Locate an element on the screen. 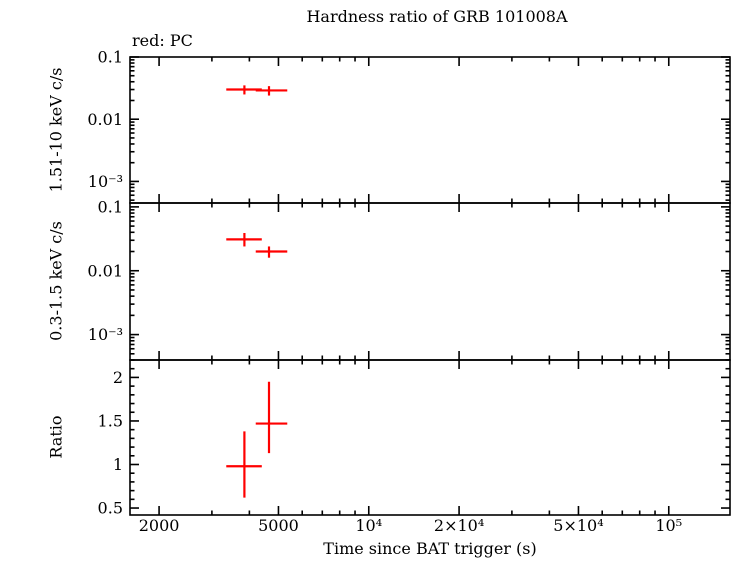  svg-text: 2 is located at coordinates (118, 377).